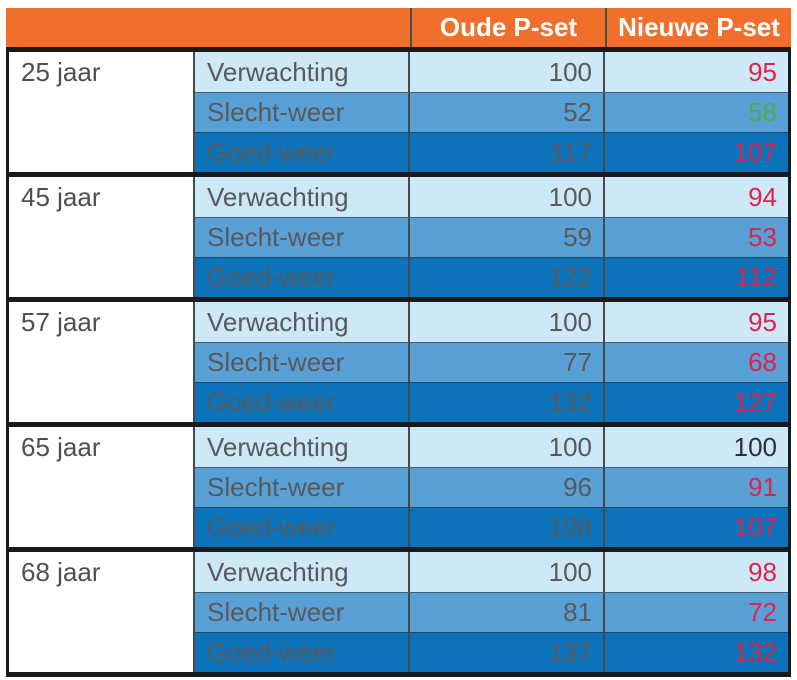 This screenshot has width=797, height=680. Describe the element at coordinates (102, 612) in the screenshot. I see `age-label: 68 jaar` at that location.